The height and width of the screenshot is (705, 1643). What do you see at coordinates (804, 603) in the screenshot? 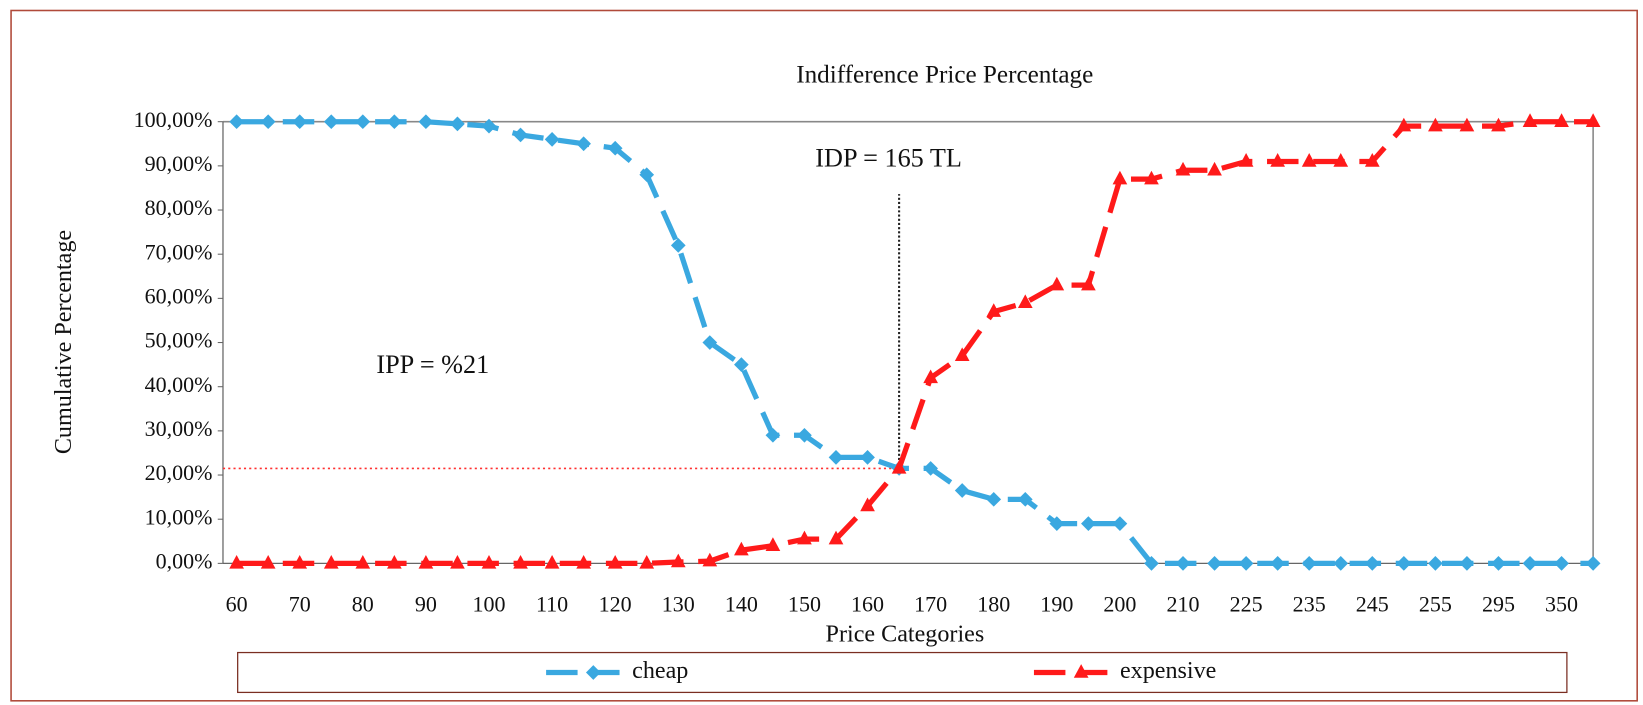
I see `x-tick-label: 150` at bounding box center [804, 603].